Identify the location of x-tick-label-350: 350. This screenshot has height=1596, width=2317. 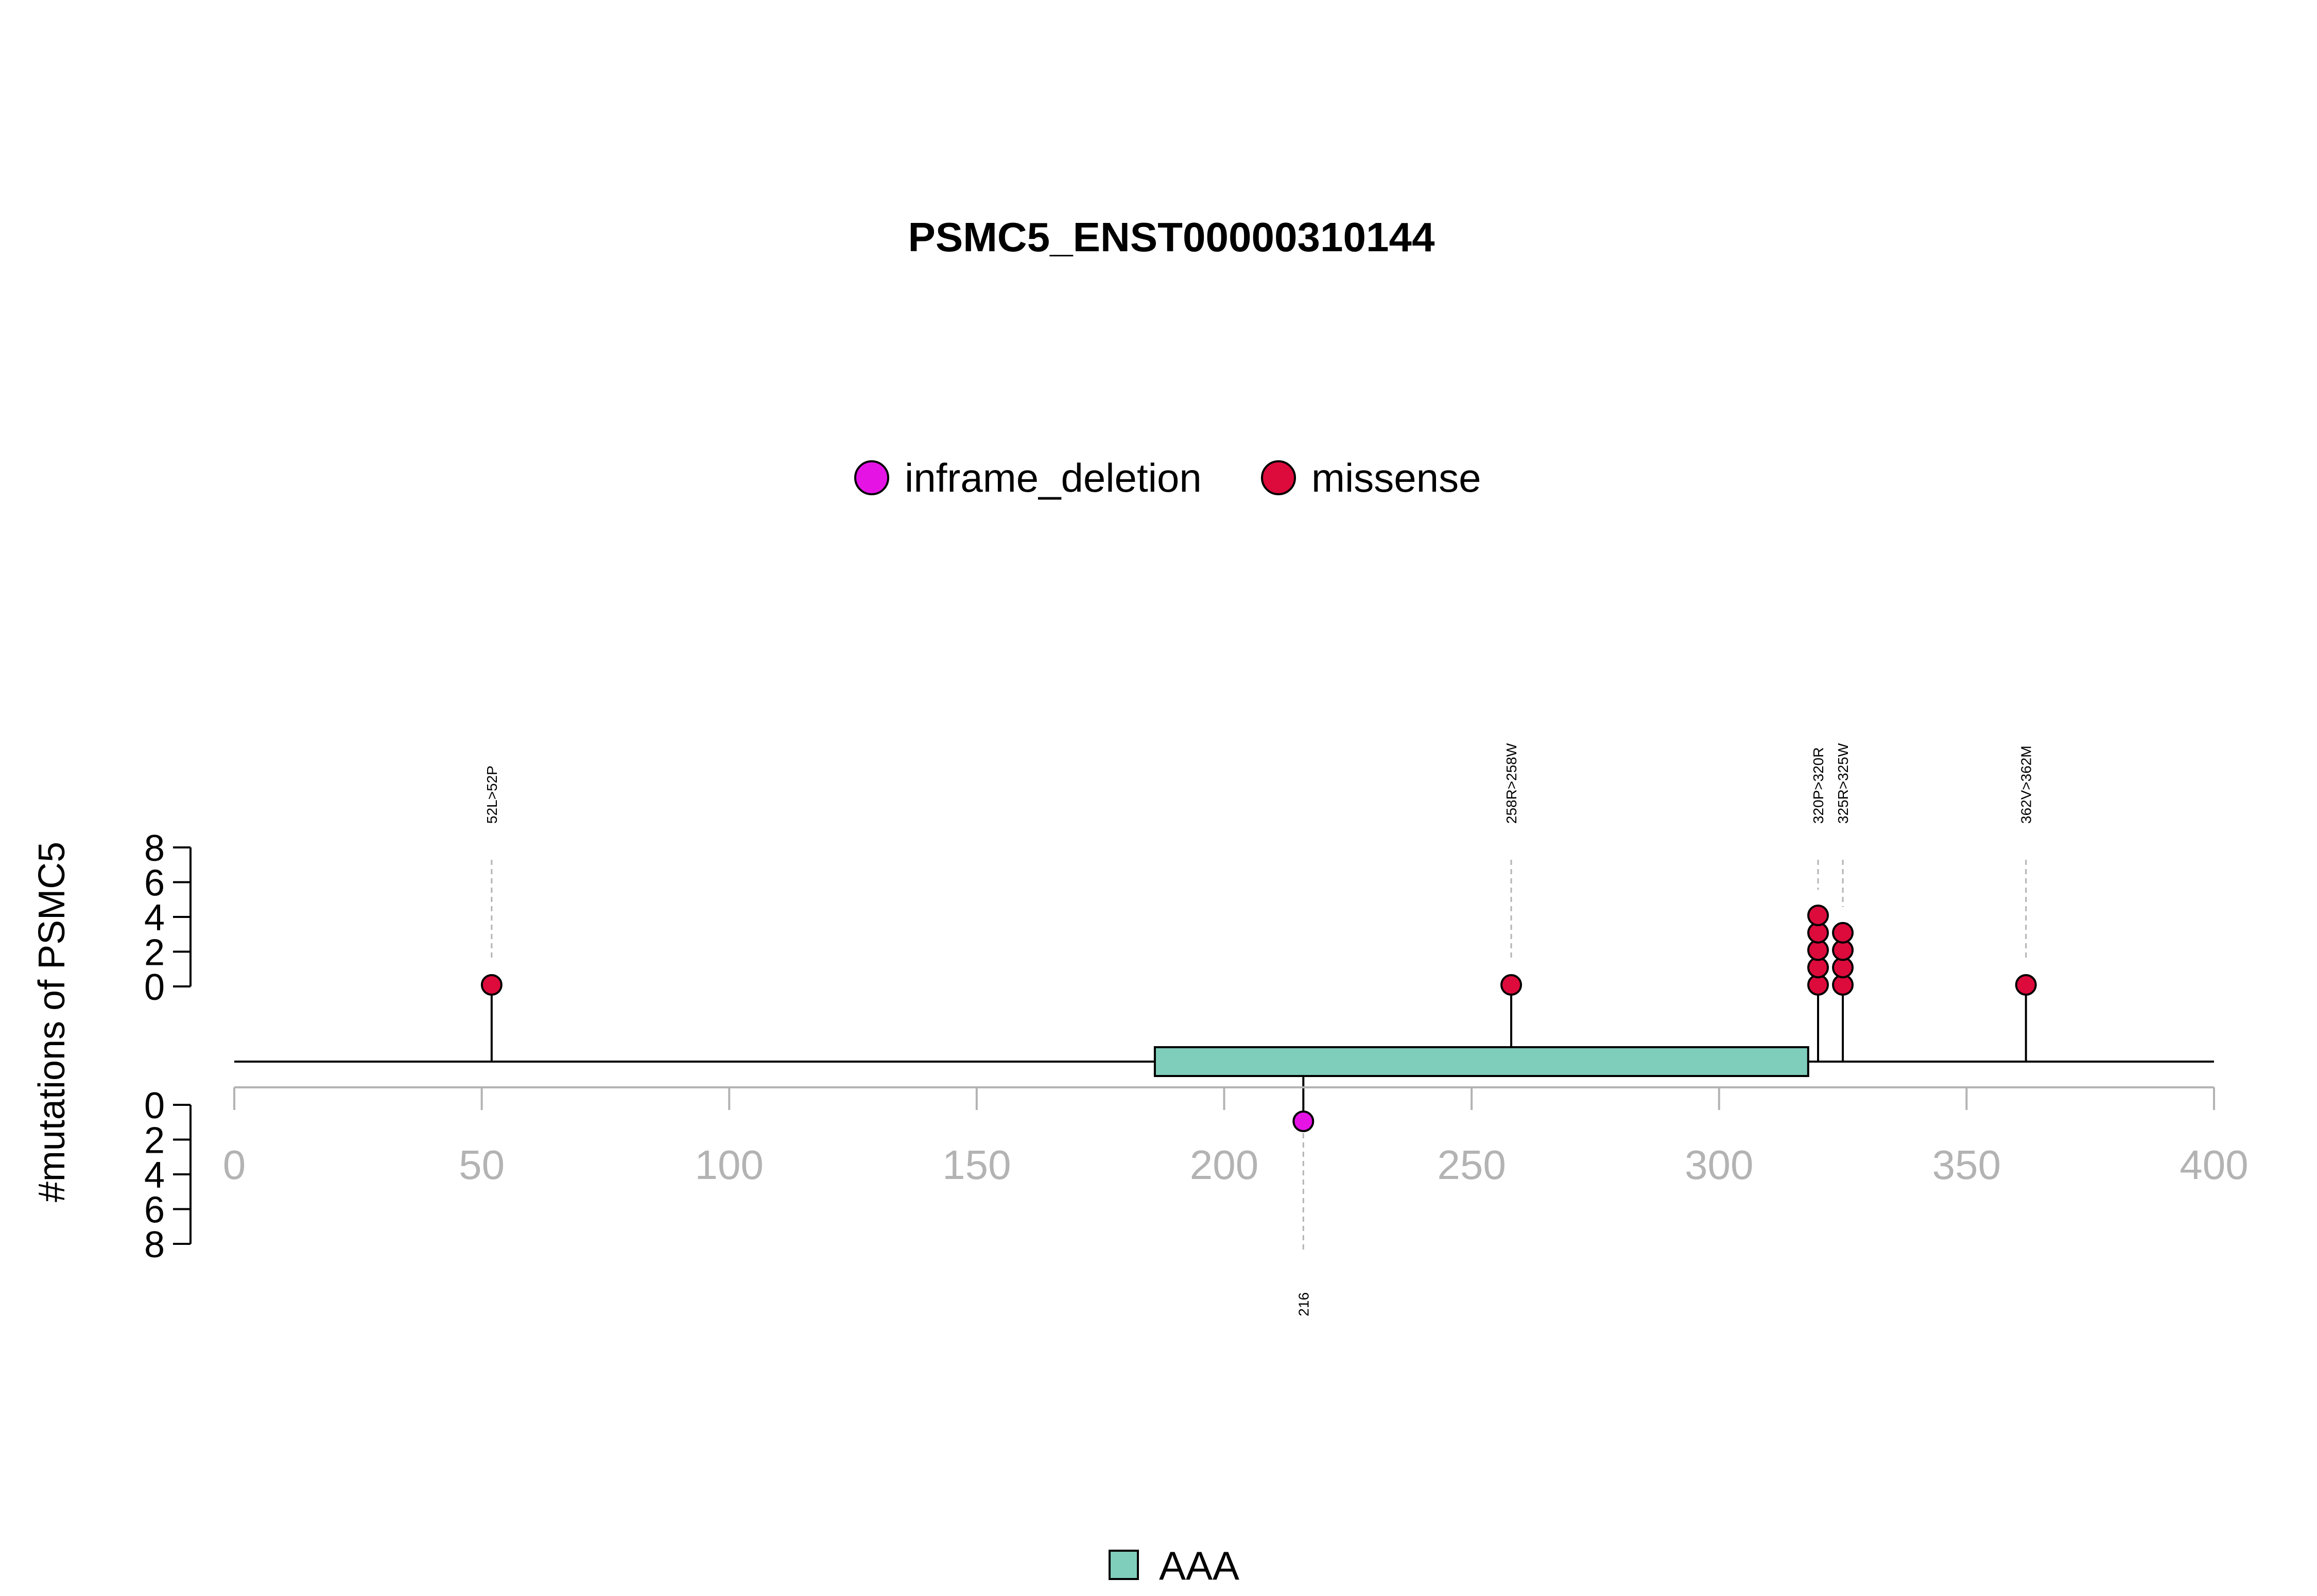
(1966, 1165).